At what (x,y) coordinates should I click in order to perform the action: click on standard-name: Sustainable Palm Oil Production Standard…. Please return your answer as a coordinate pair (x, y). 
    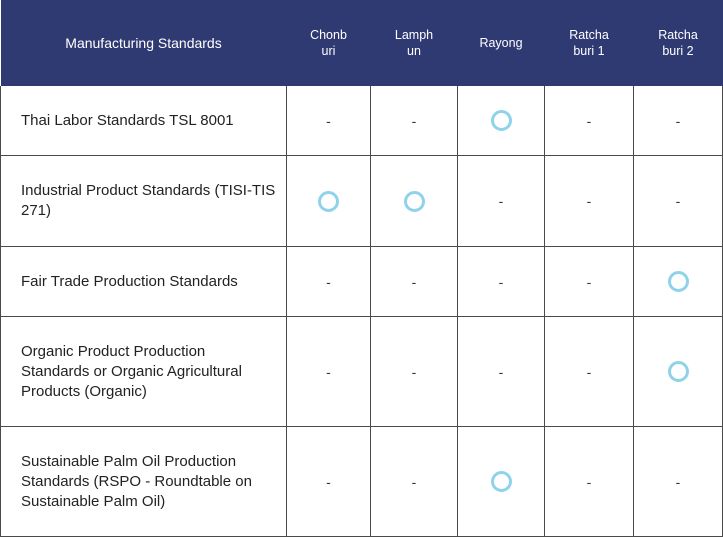
    Looking at the image, I should click on (143, 481).